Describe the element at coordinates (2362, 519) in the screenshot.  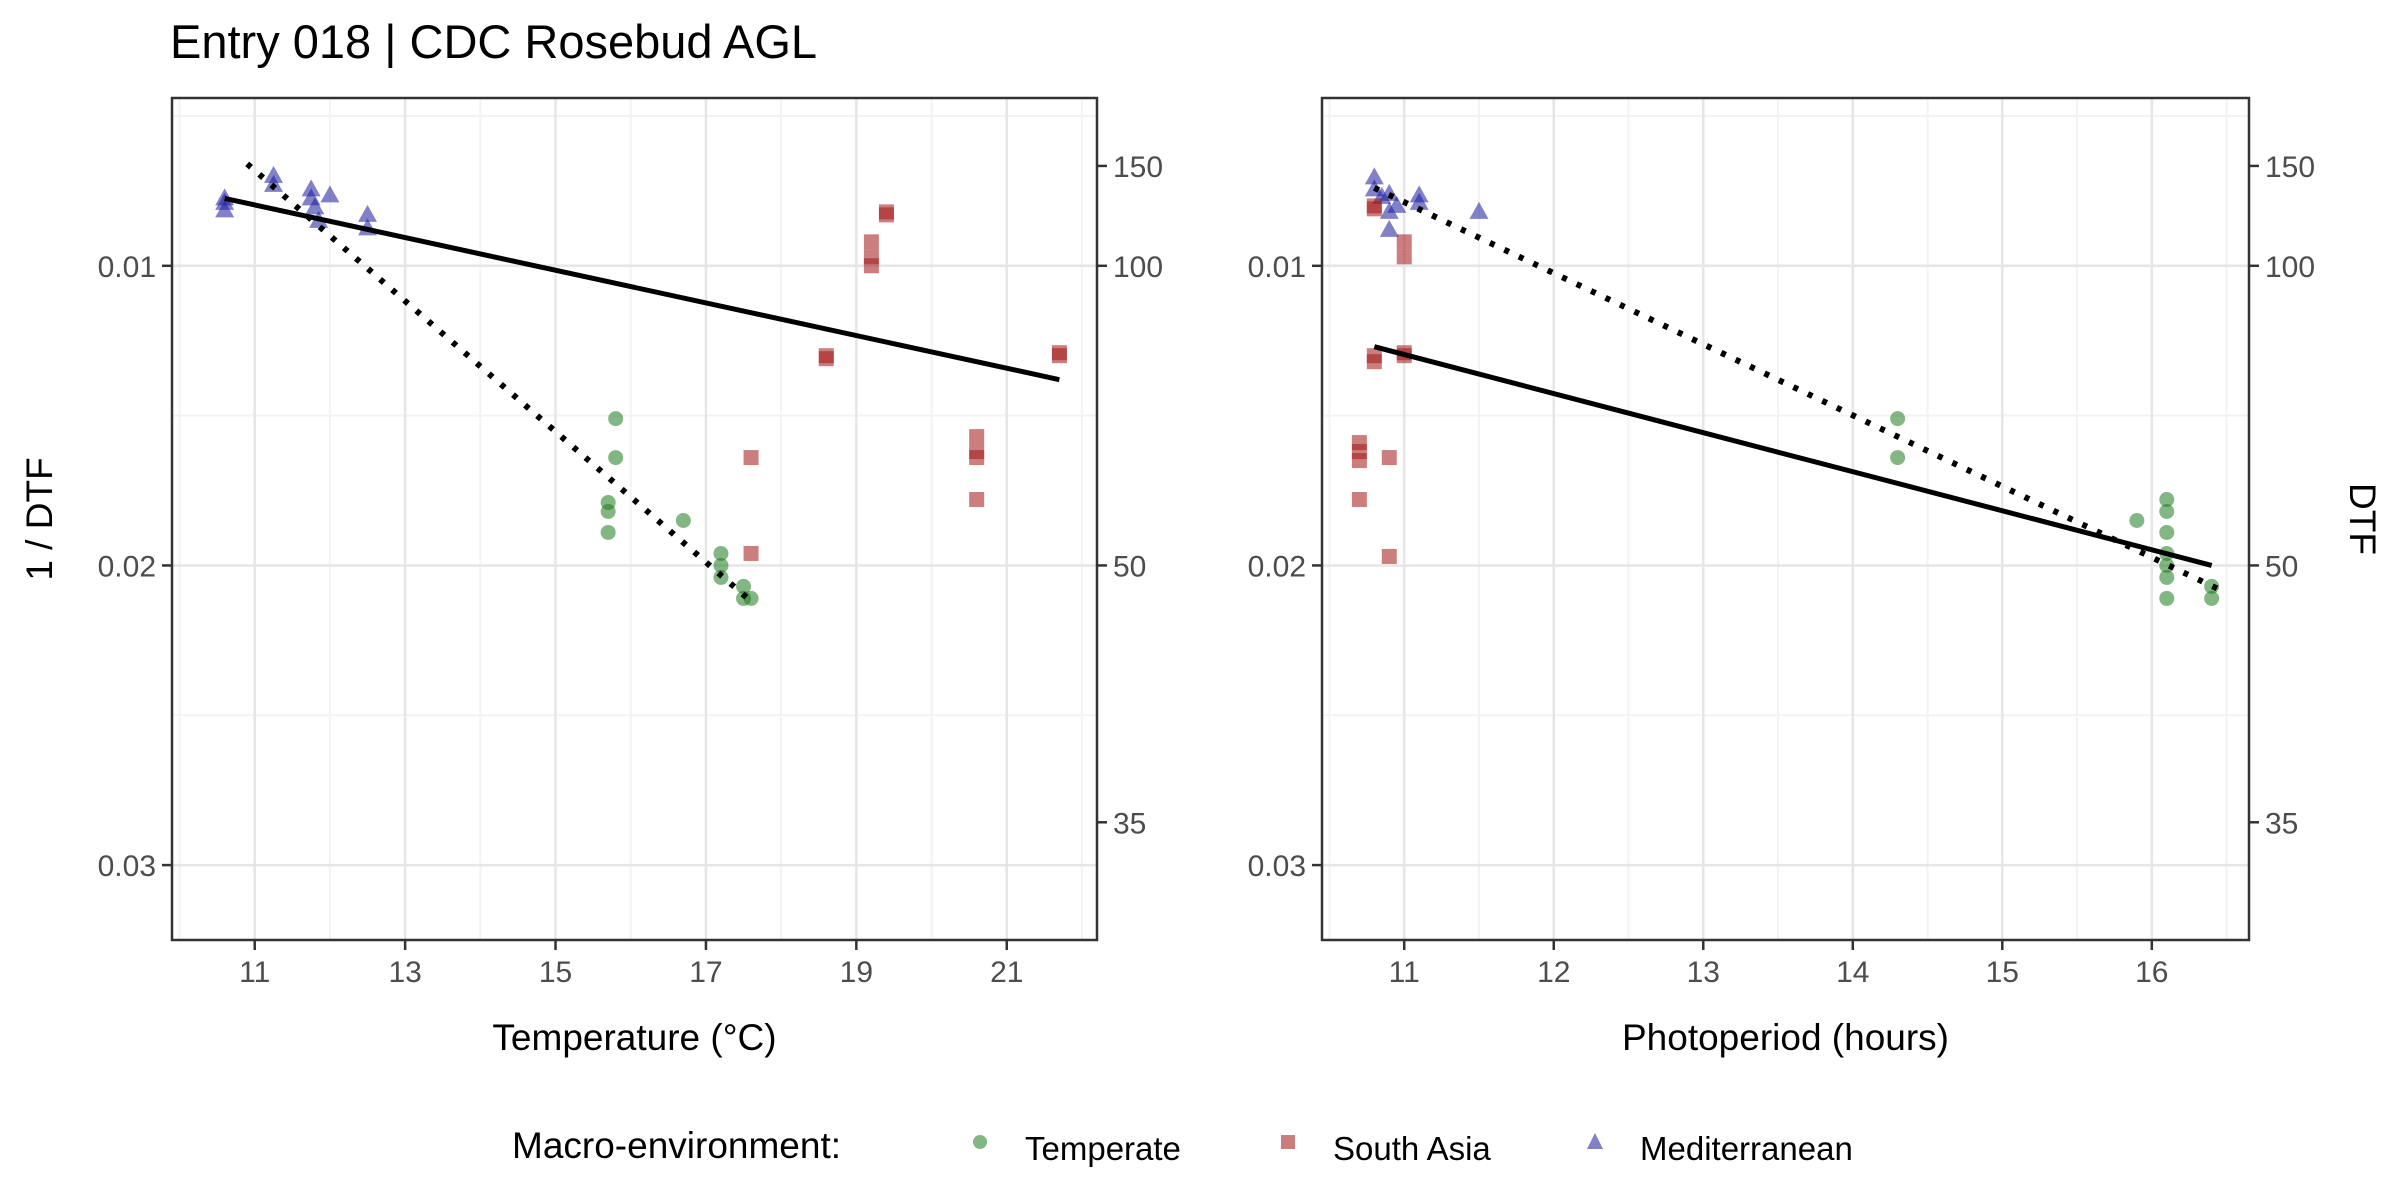
I see `y2-axis-label: DTF` at that location.